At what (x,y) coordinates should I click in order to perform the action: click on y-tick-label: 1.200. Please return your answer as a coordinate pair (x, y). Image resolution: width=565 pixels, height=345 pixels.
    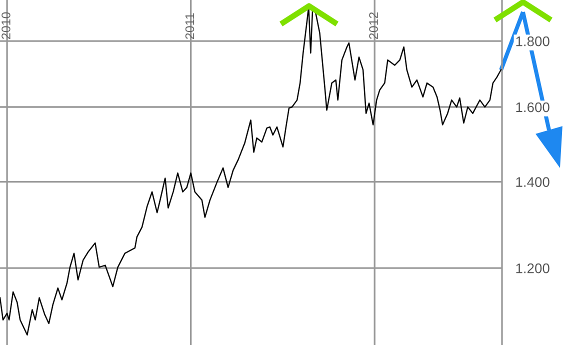
    Looking at the image, I should click on (533, 268).